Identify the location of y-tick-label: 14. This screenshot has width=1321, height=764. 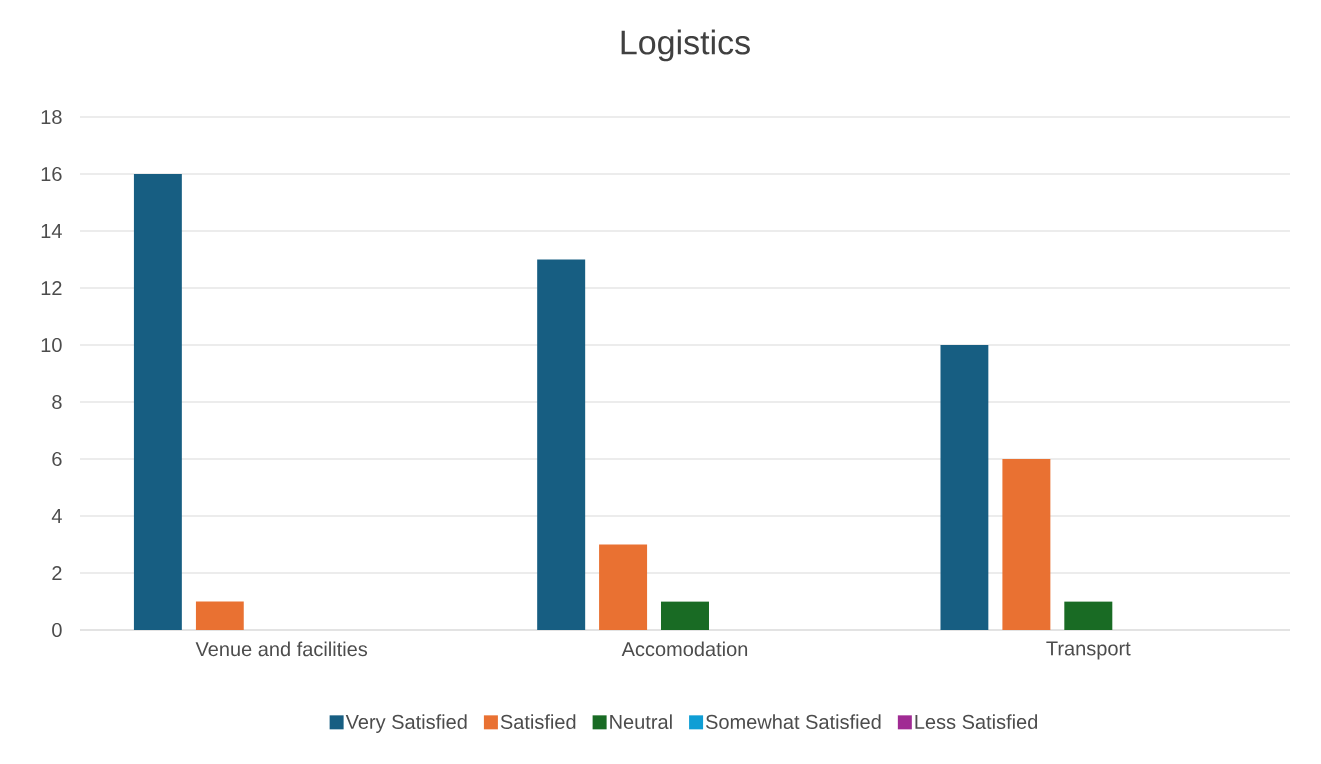
(51, 231).